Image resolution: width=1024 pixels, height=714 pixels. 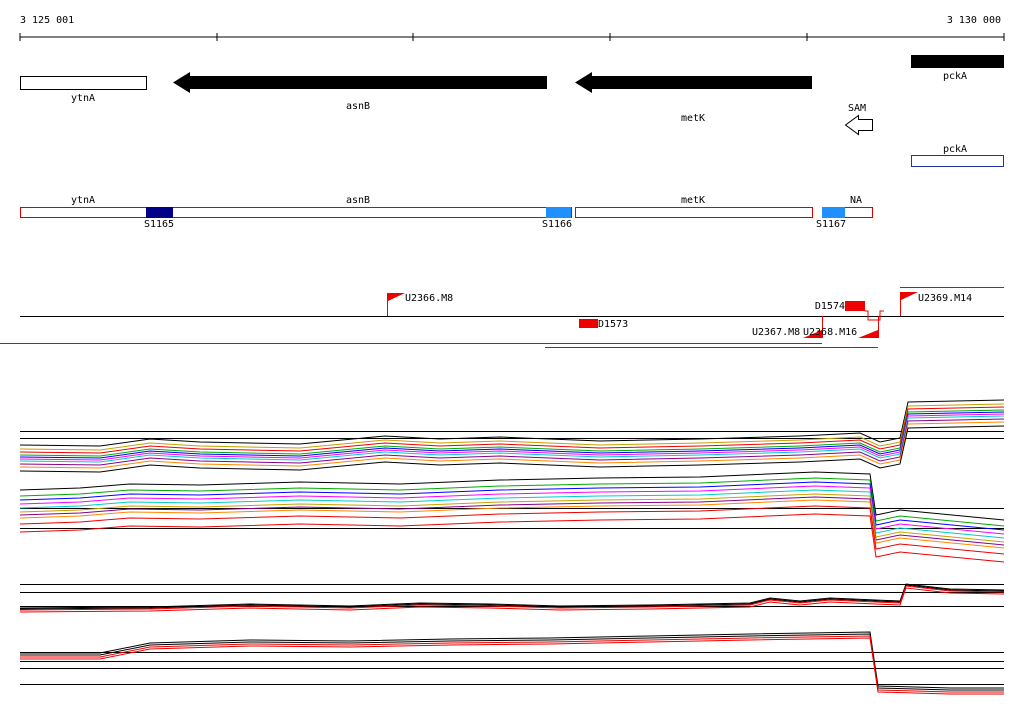 I want to click on feature-label: U2366.M8, so click(x=429, y=298).